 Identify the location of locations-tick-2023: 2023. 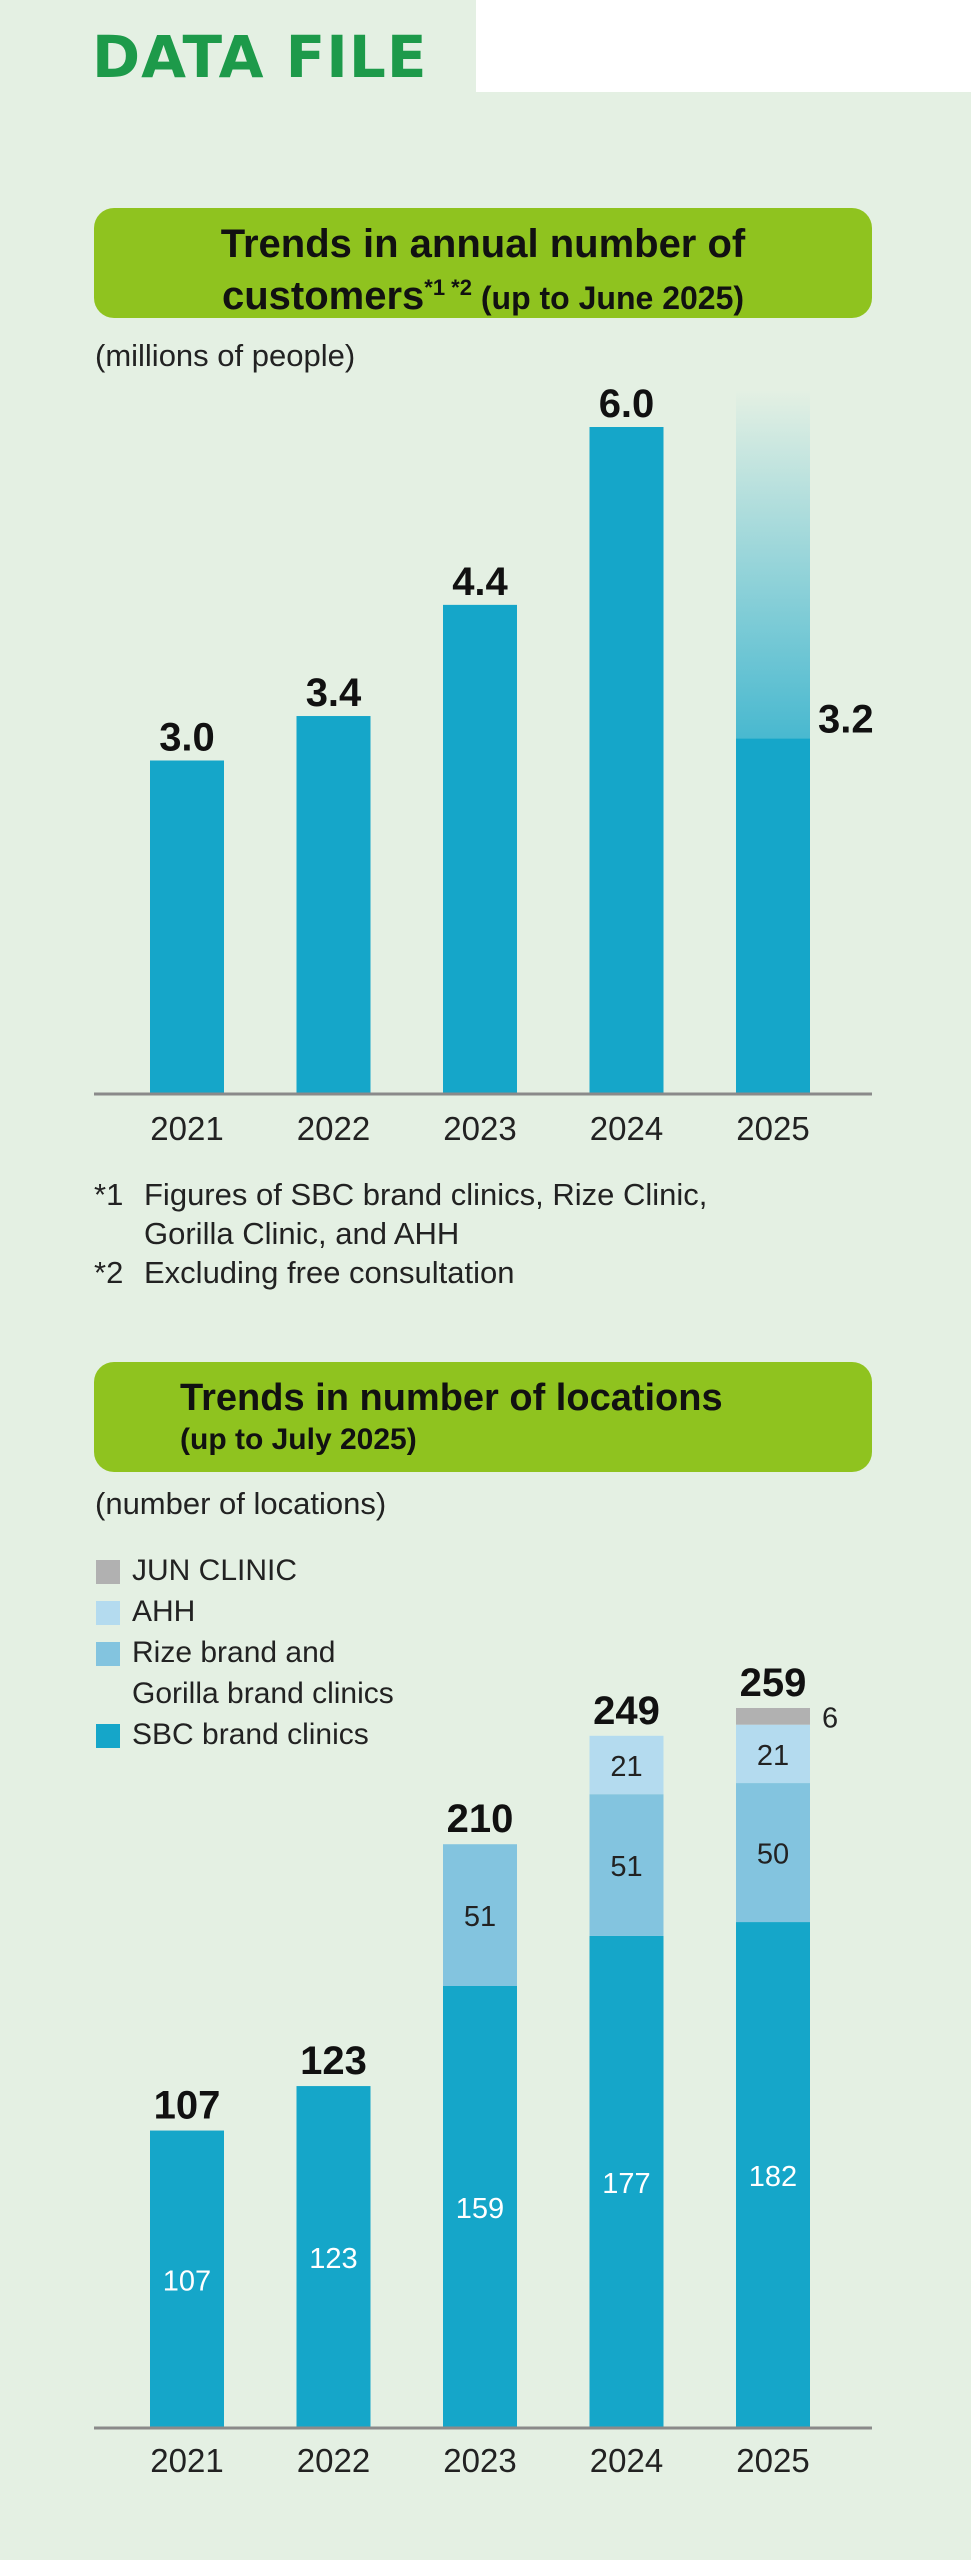
(479, 2460).